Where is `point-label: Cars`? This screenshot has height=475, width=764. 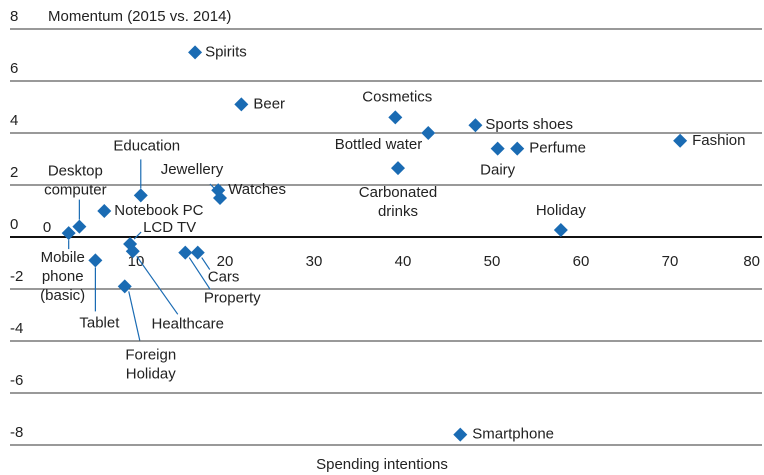
point-label: Cars is located at coordinates (224, 277).